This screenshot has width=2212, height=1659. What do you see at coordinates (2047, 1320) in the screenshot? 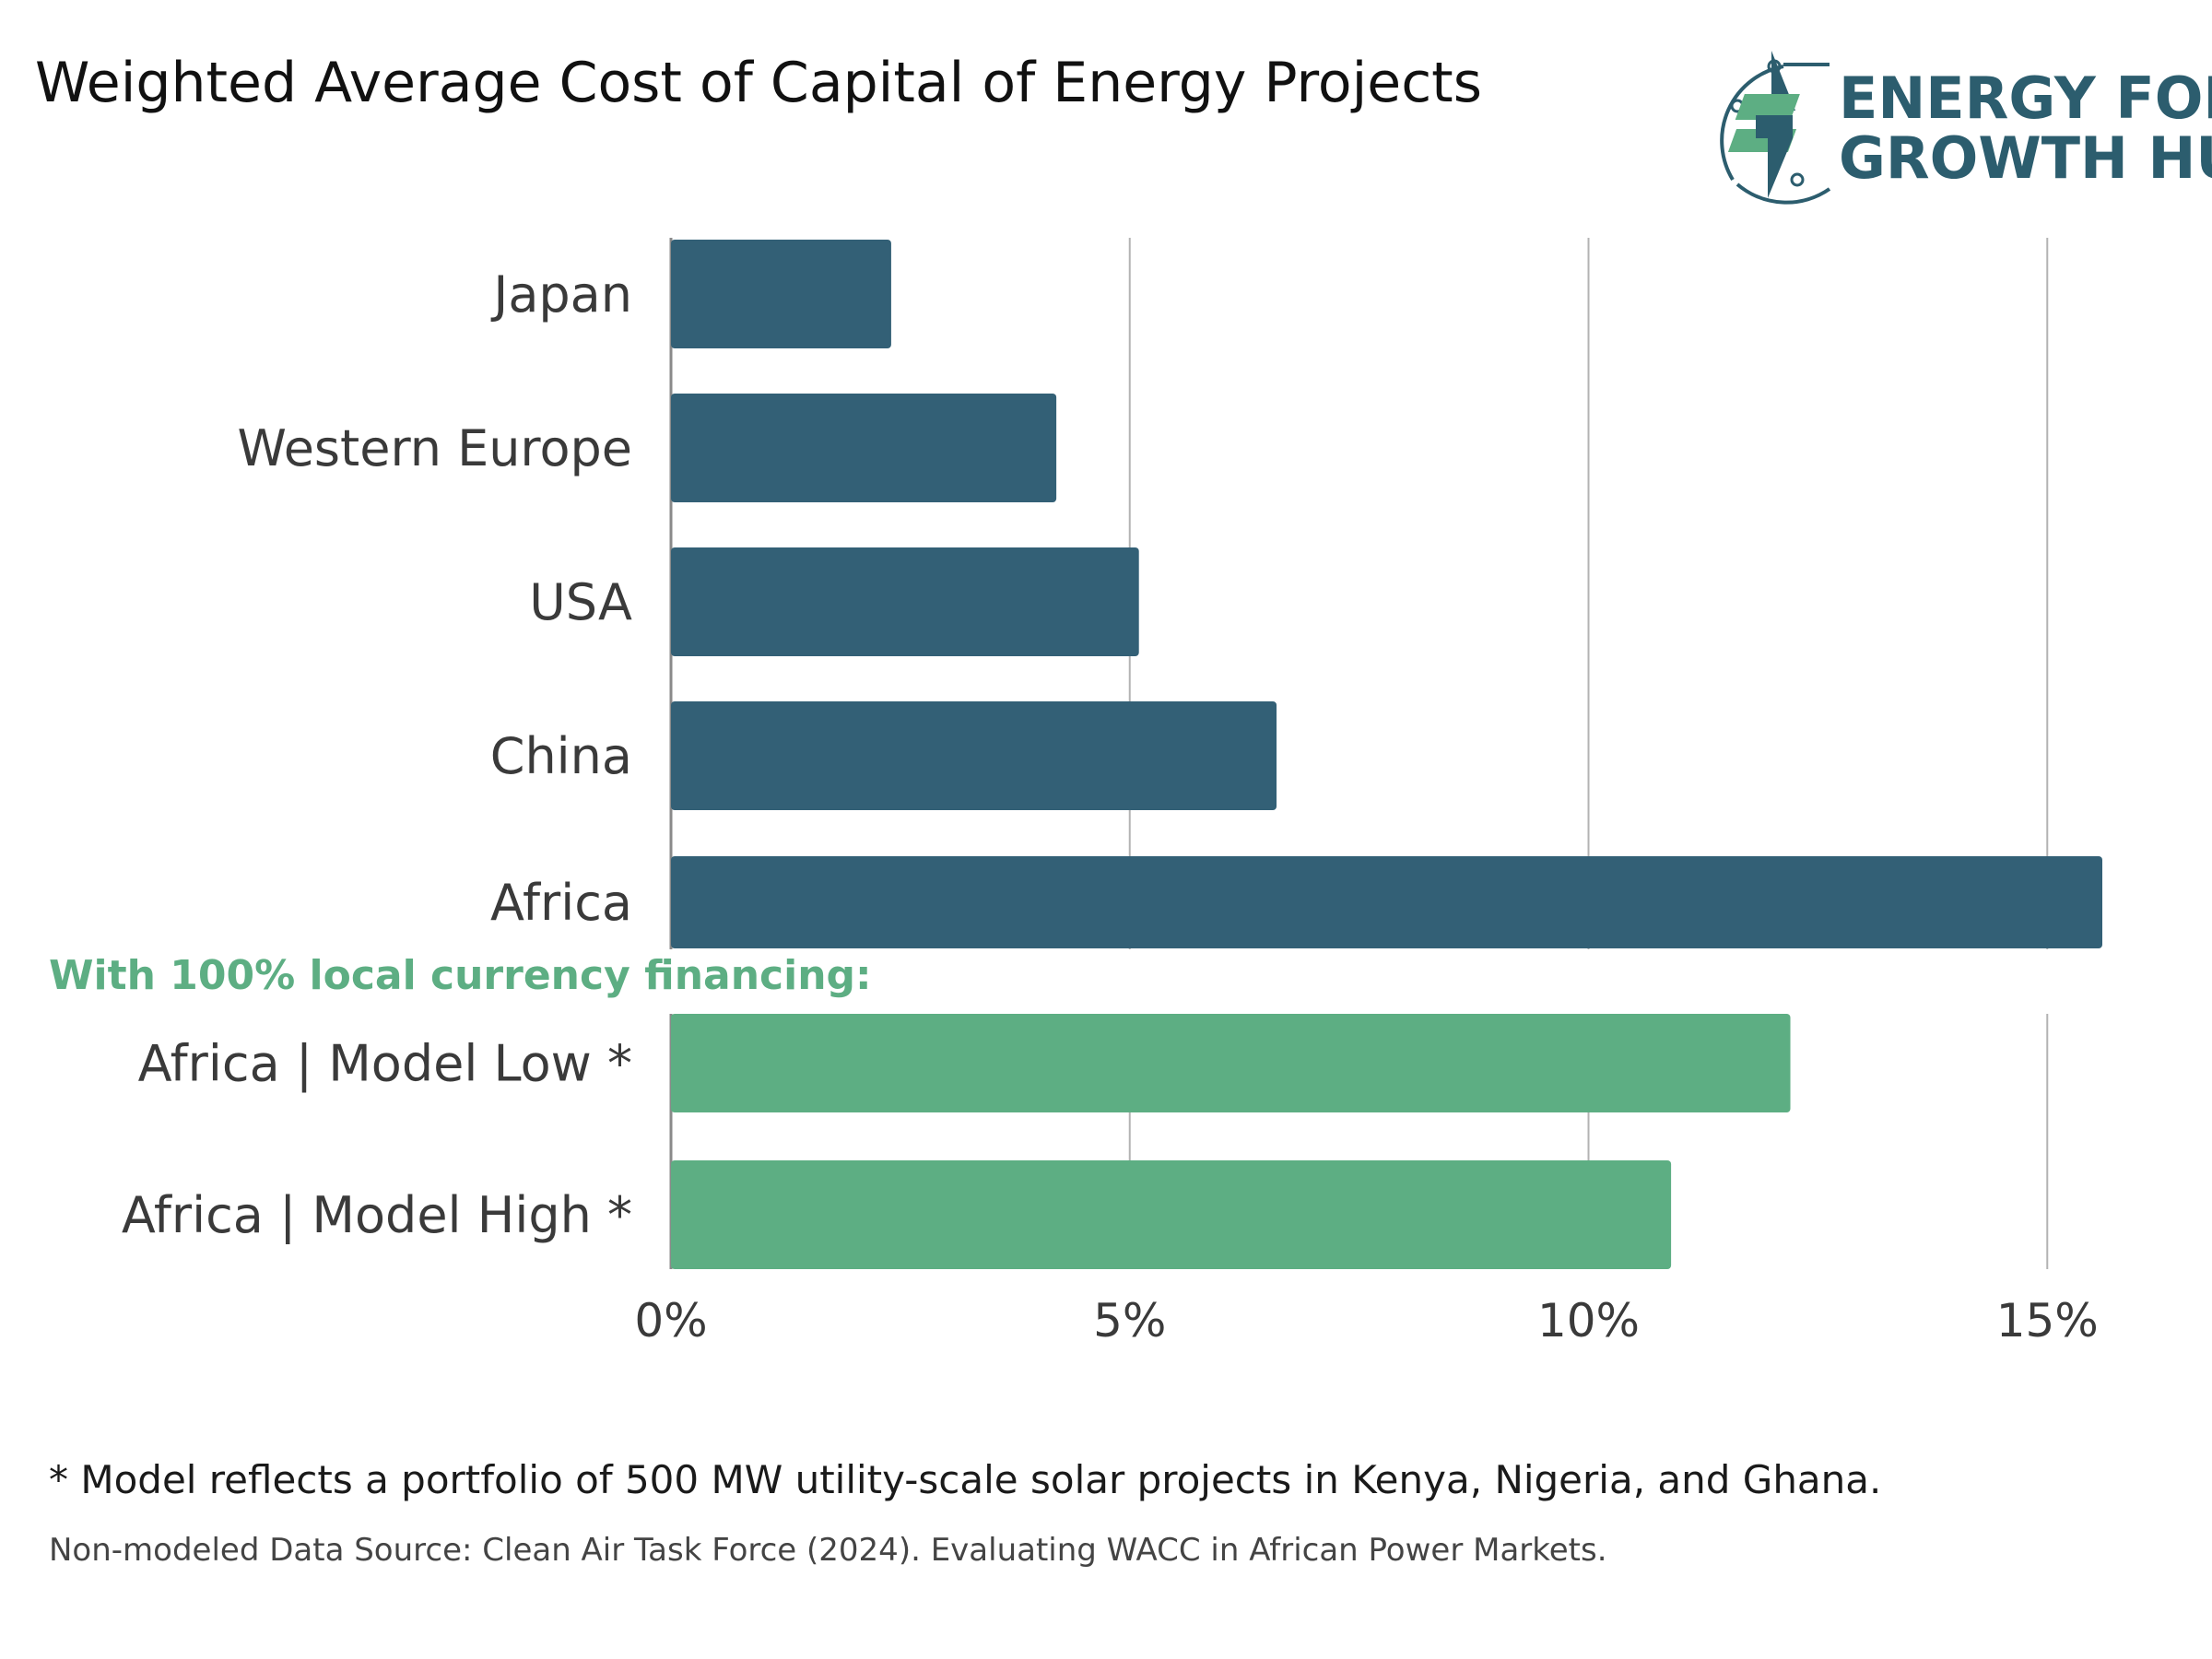
I see `x-tick-label-3: 15%` at bounding box center [2047, 1320].